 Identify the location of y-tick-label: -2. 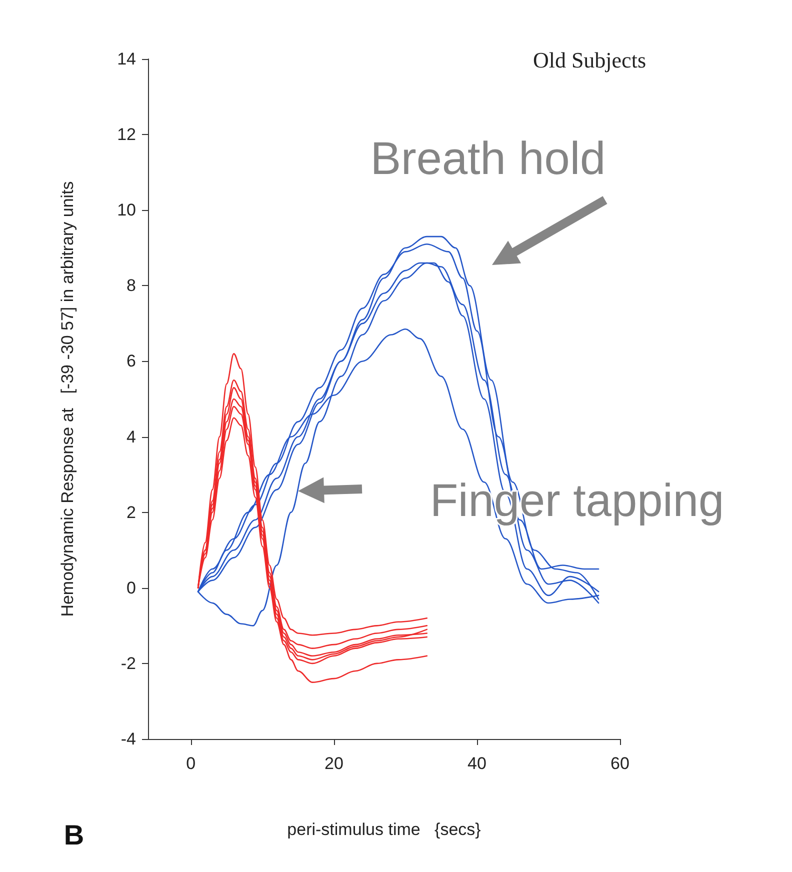
(128, 663).